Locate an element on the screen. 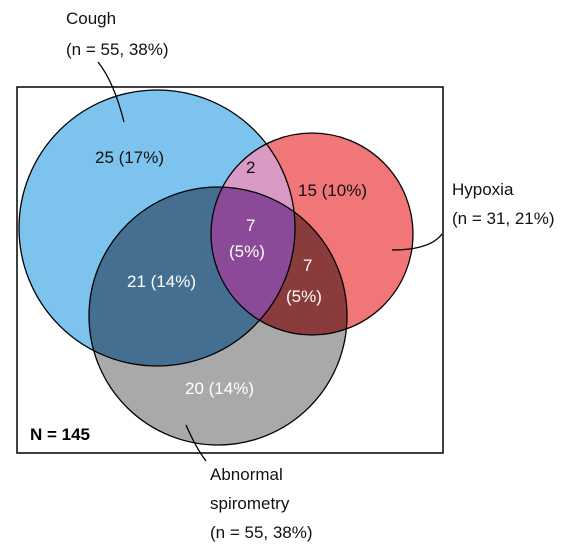  cough-stat: (n = 55, 38%) is located at coordinates (117, 49).